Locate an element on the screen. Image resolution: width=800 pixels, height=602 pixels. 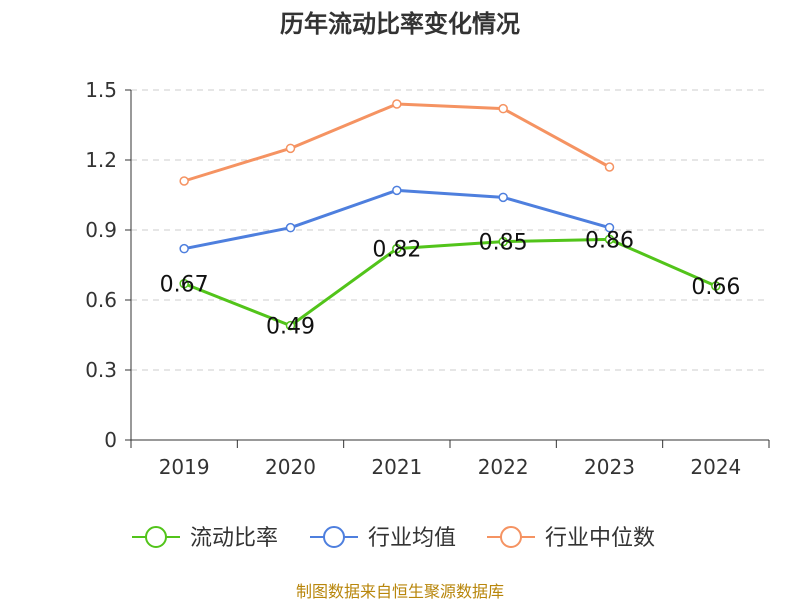
y-tick-label: 0.3 is located at coordinates (101, 370).